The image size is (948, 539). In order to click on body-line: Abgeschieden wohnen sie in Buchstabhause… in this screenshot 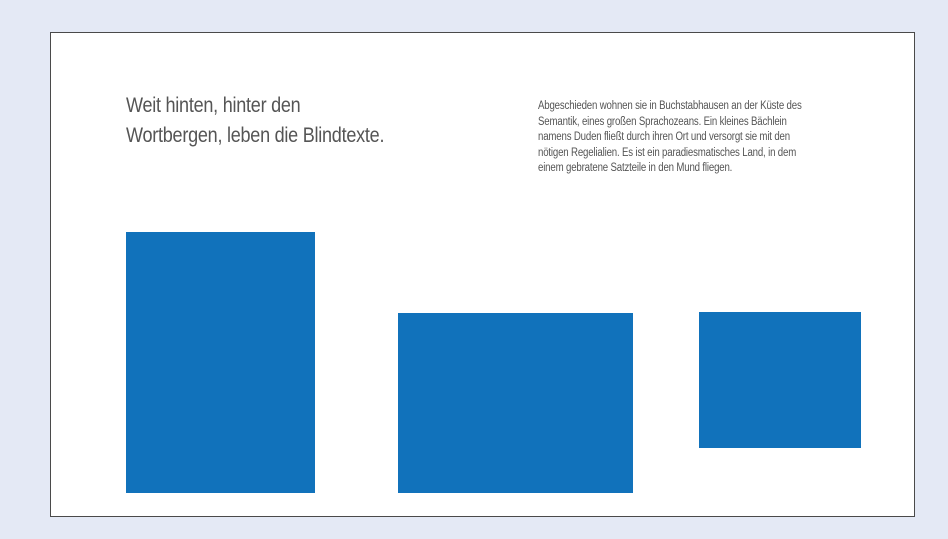, I will do `click(670, 106)`.